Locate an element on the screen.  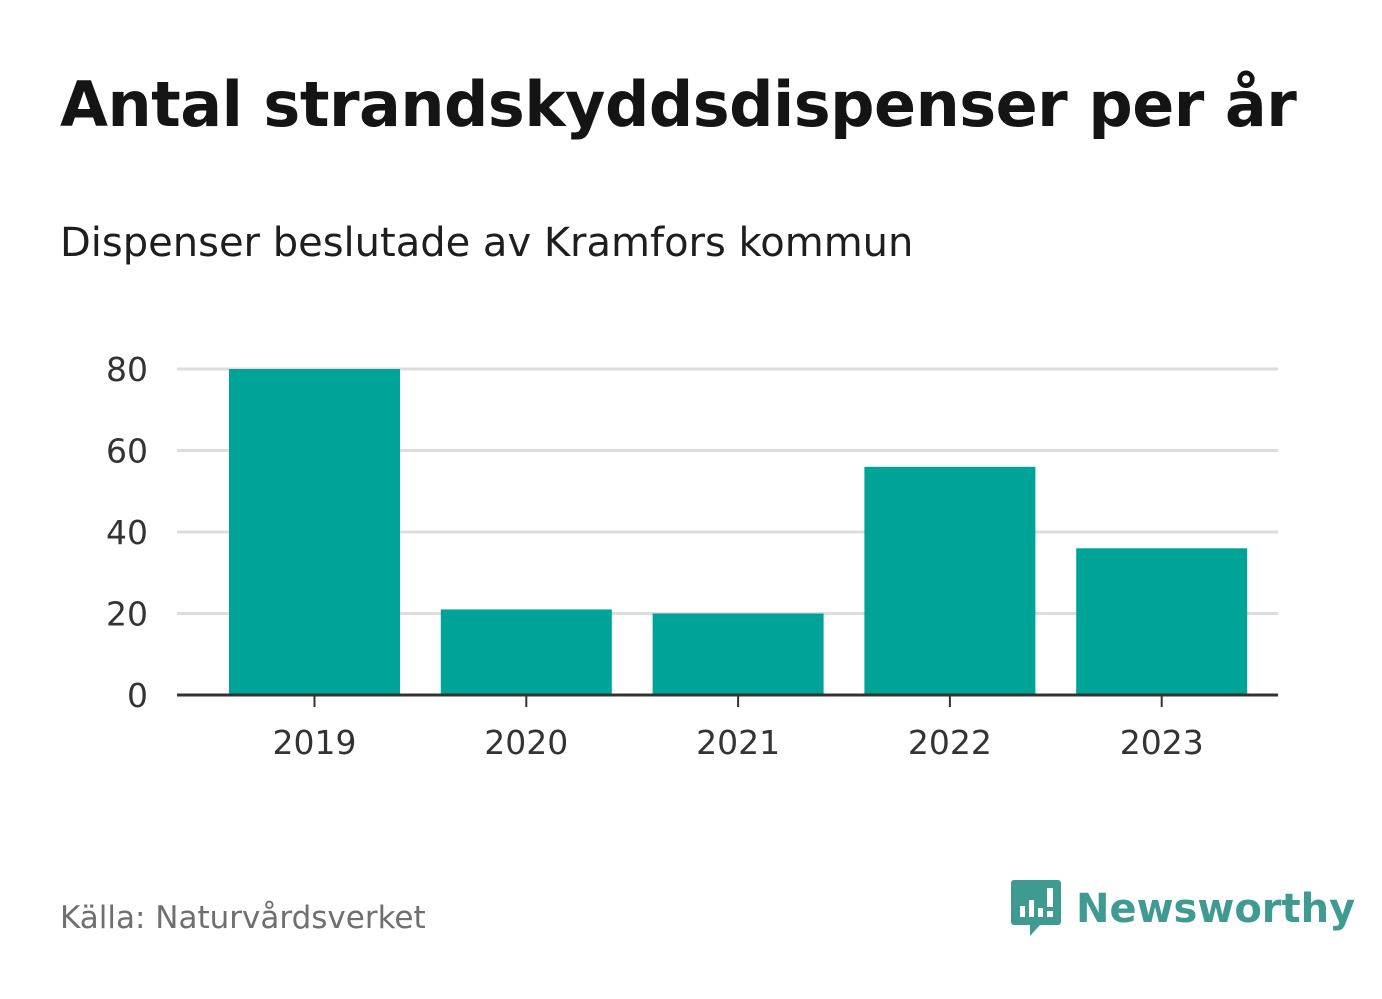
x-axis-ticks: 2019 2020 2021 2022 2023 is located at coordinates (738, 728).